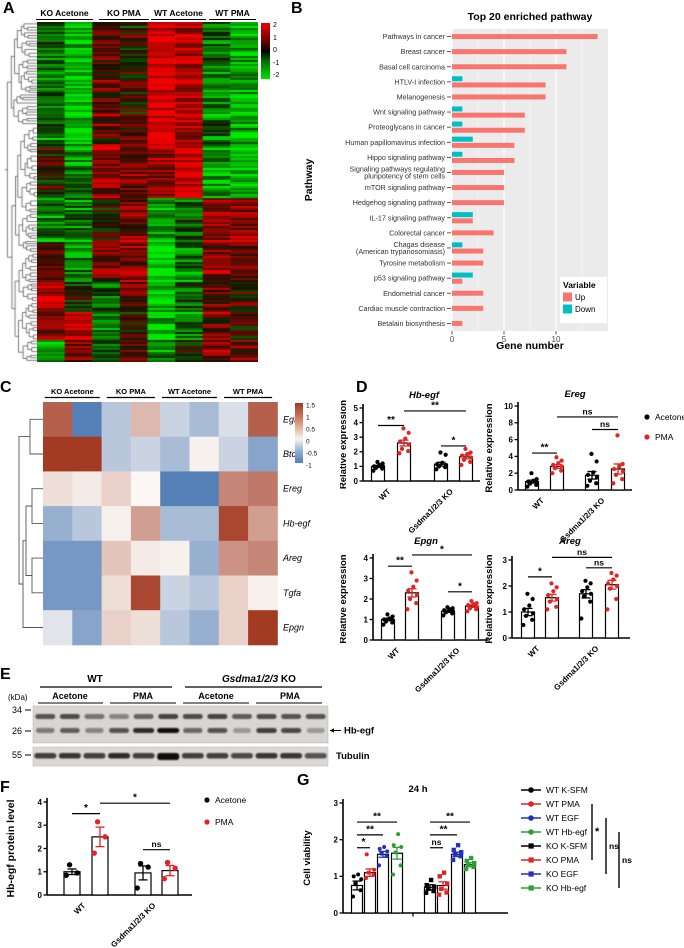  What do you see at coordinates (383, 883) in the screenshot?
I see `bar-WT EGF` at bounding box center [383, 883].